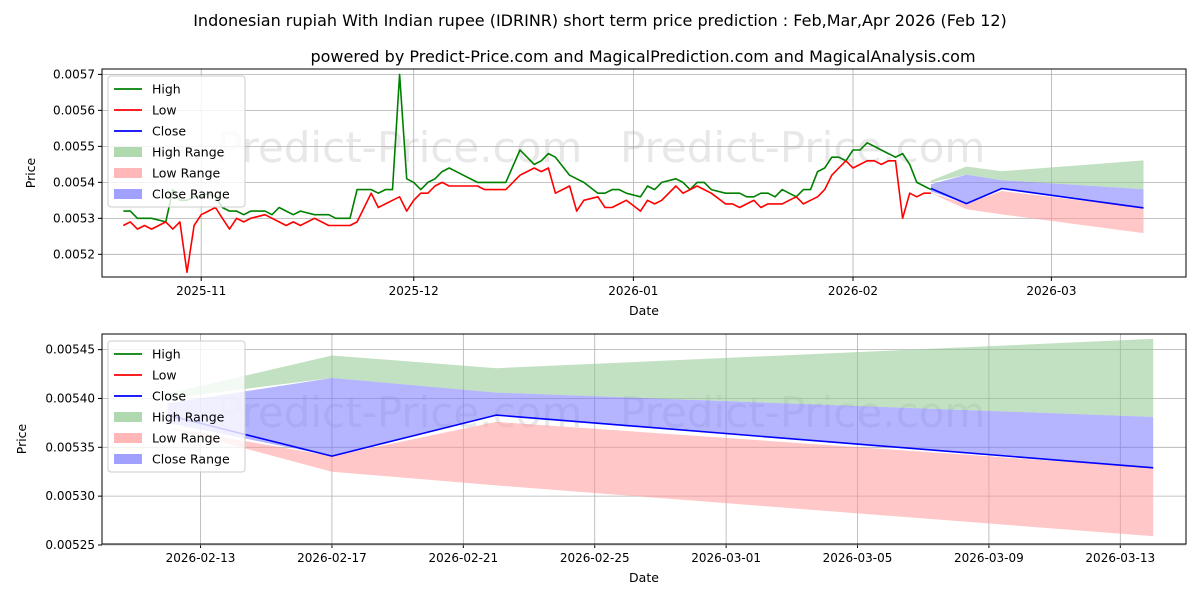 This screenshot has width=1200, height=600. What do you see at coordinates (74, 254) in the screenshot?
I see `y-tick-label: 0.0052` at bounding box center [74, 254].